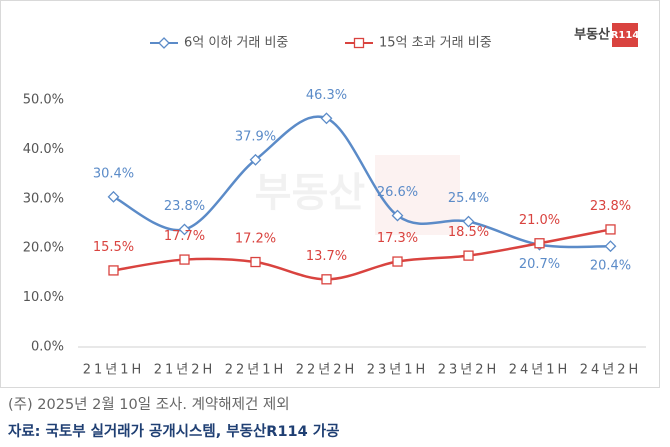  I want to click on data-label: 18.5%, so click(468, 232).